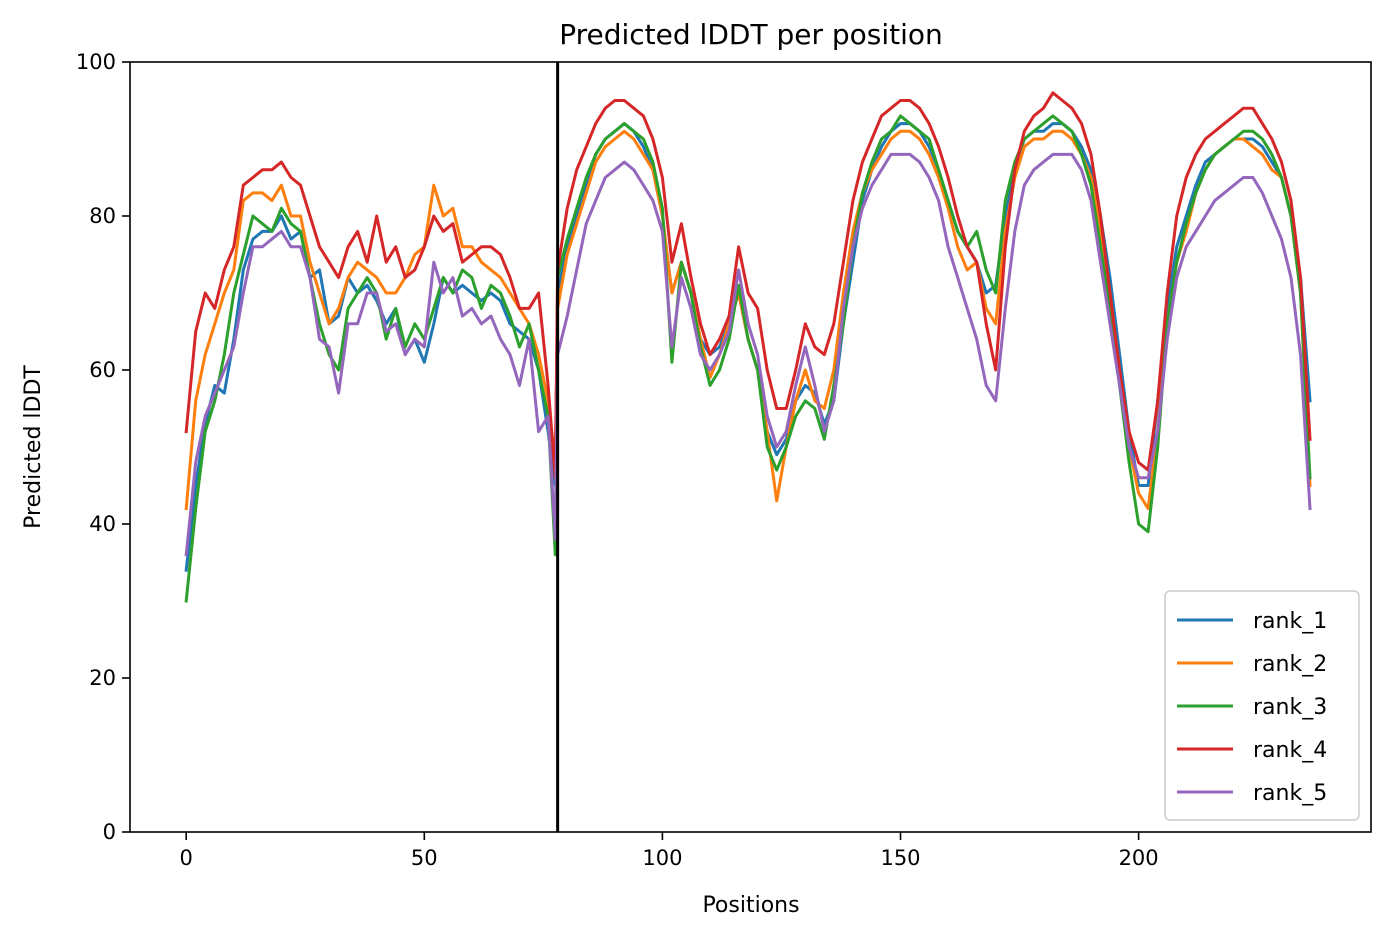 The width and height of the screenshot is (1391, 943). What do you see at coordinates (900, 858) in the screenshot?
I see `x-tick-label: 150` at bounding box center [900, 858].